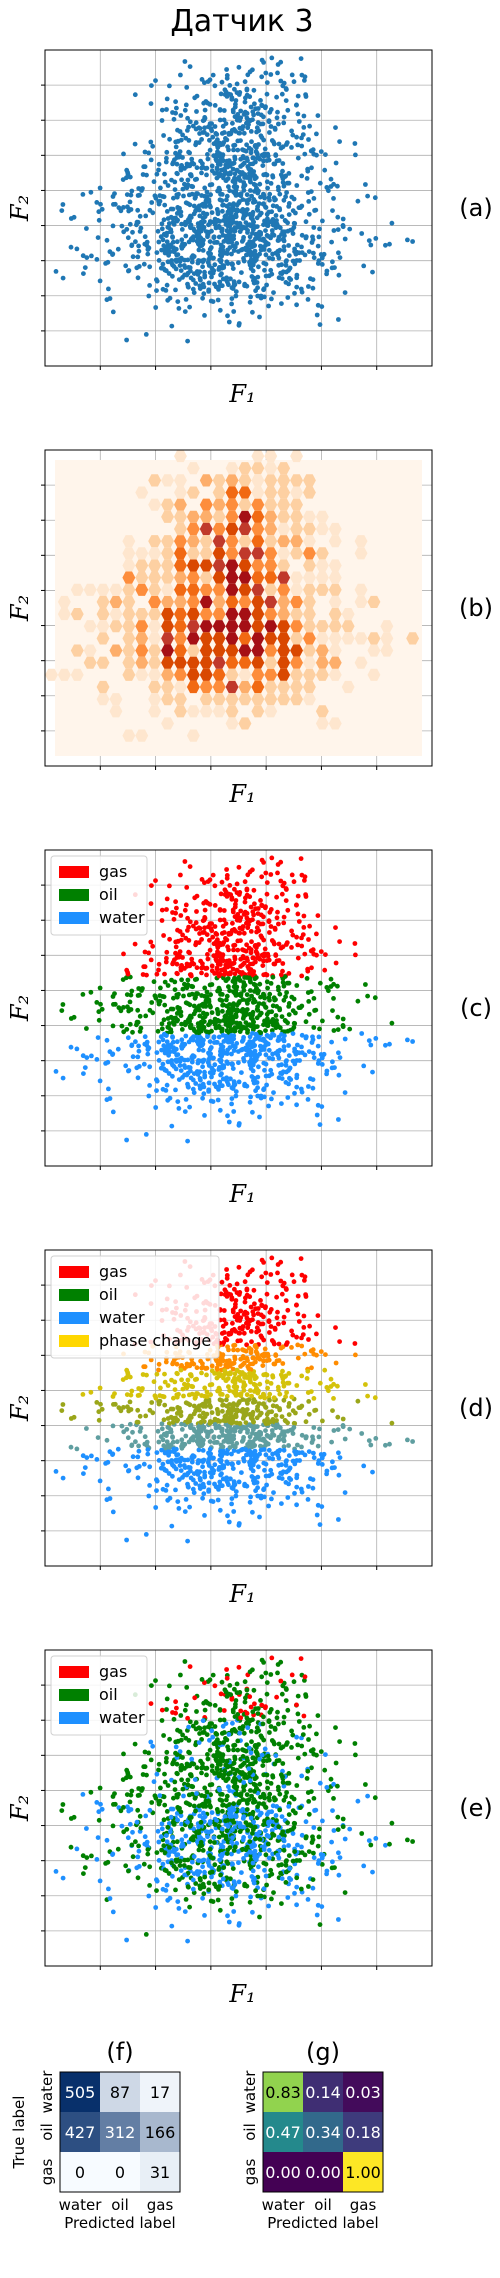  What do you see at coordinates (241, 394) in the screenshot?
I see `x-axis-label: F₁` at bounding box center [241, 394].